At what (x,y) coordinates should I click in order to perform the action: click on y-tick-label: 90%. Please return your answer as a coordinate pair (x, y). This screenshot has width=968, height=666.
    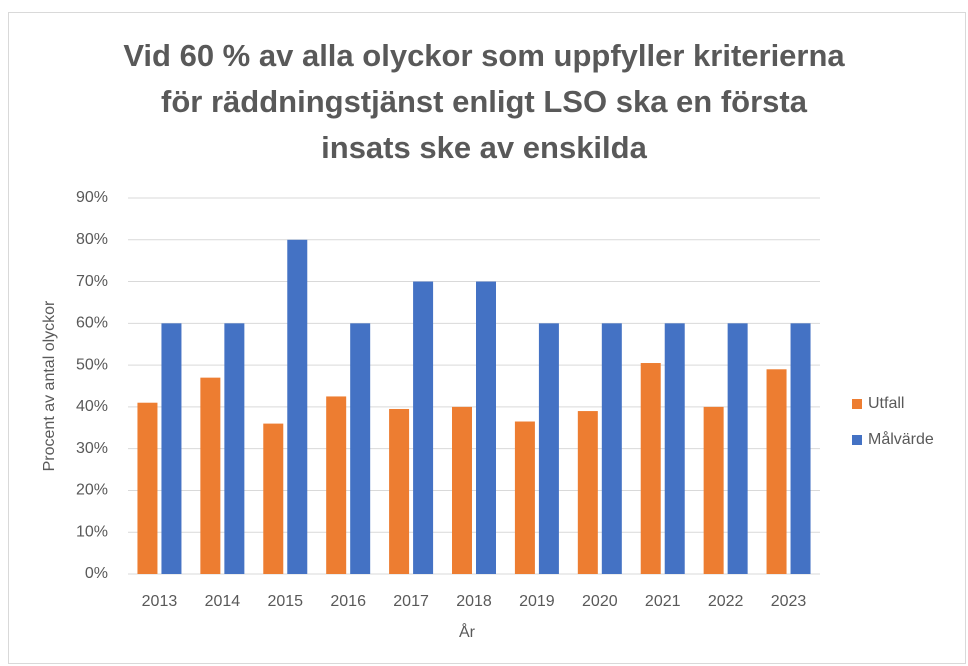
    Looking at the image, I should click on (92, 197).